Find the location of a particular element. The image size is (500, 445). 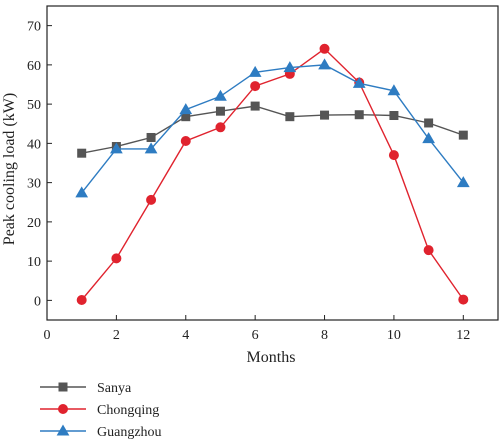

series-line-sanya is located at coordinates (272, 129).